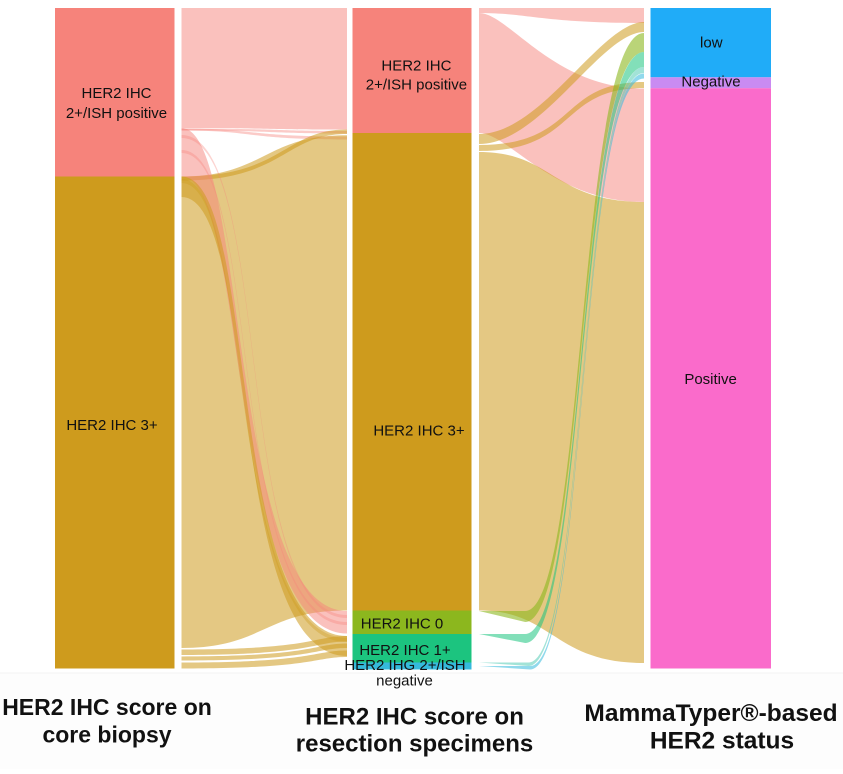 The image size is (843, 774). I want to click on svg-text: core biopsy, so click(106, 735).